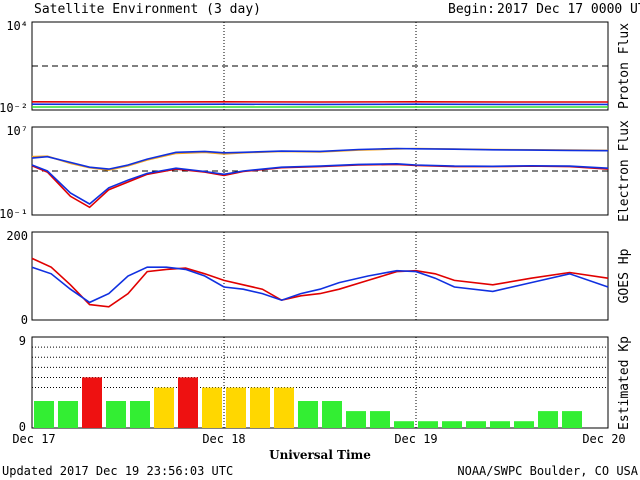  Describe the element at coordinates (17, 236) in the screenshot. I see `hp-ytick-top: 200` at that location.